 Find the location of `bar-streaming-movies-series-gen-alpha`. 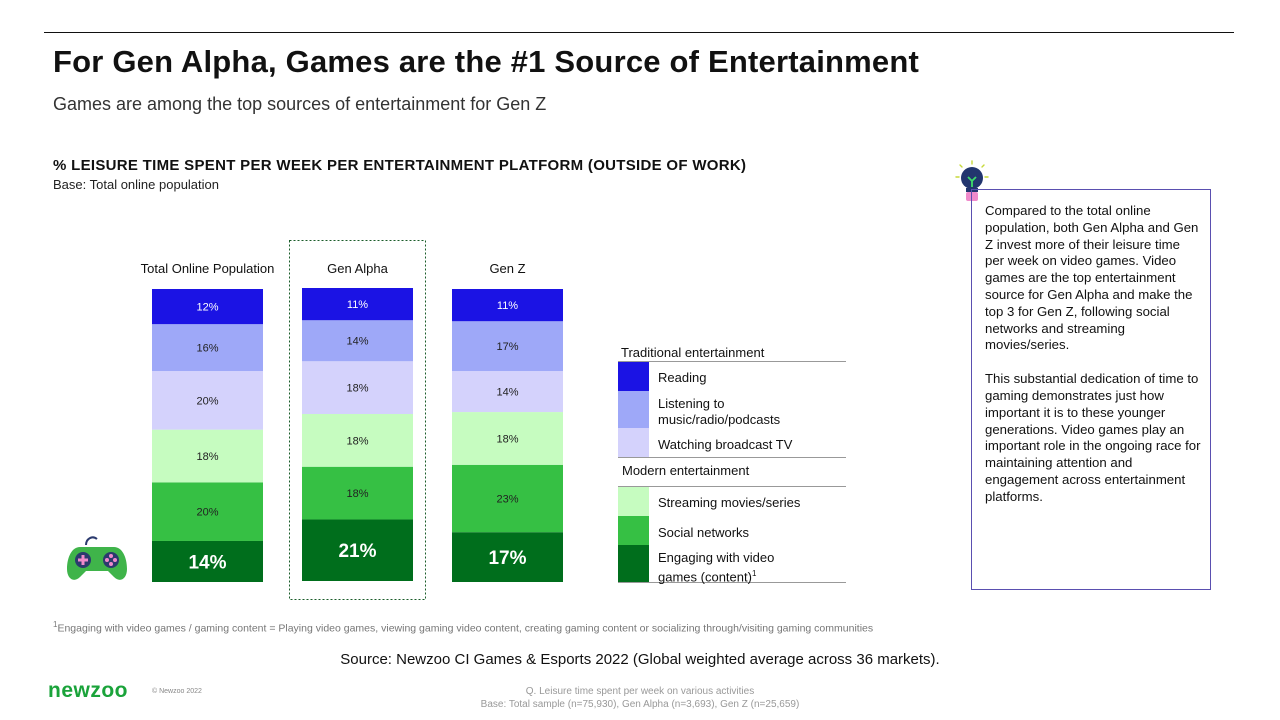

bar-streaming-movies-series-gen-alpha is located at coordinates (357, 440).